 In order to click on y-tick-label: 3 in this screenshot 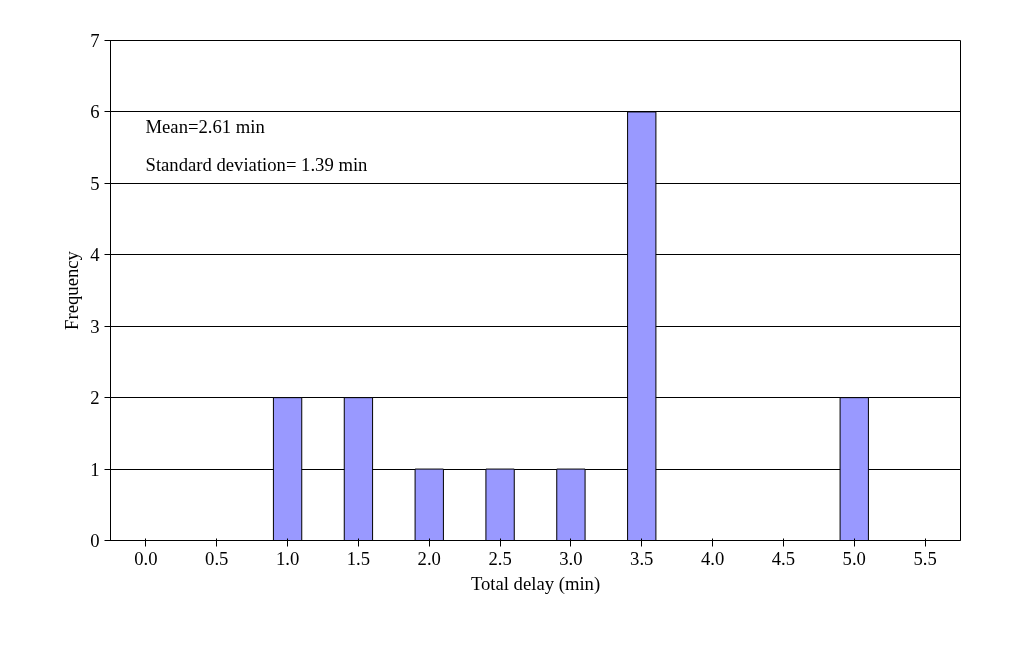, I will do `click(95, 326)`.